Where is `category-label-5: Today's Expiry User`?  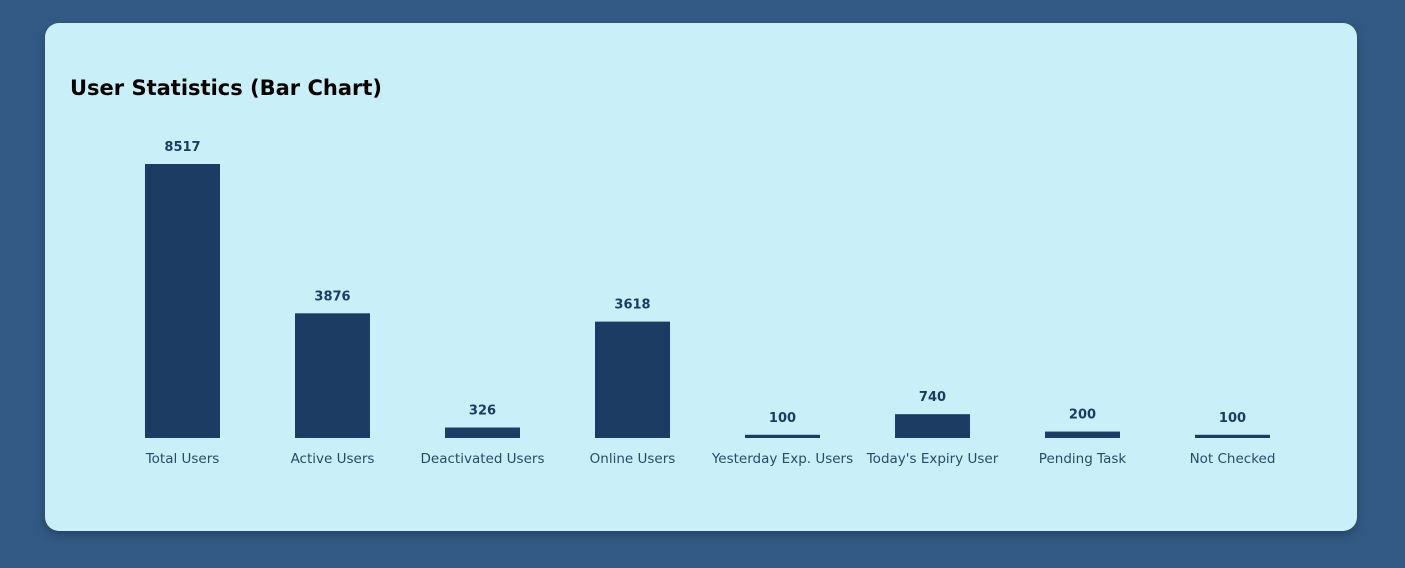
category-label-5: Today's Expiry User is located at coordinates (932, 459).